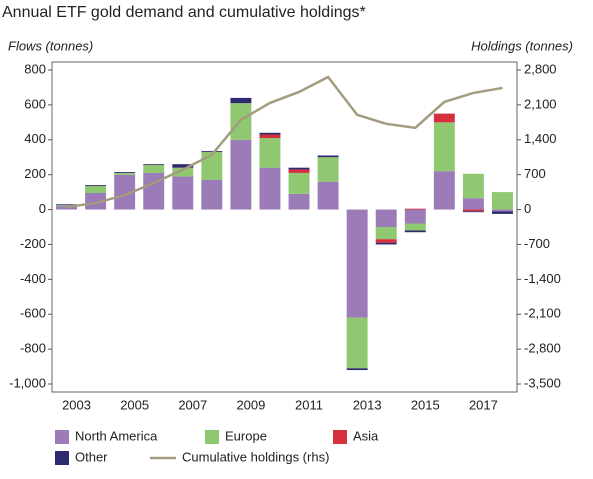  Describe the element at coordinates (91, 456) in the screenshot. I see `legend-label: Other` at that location.